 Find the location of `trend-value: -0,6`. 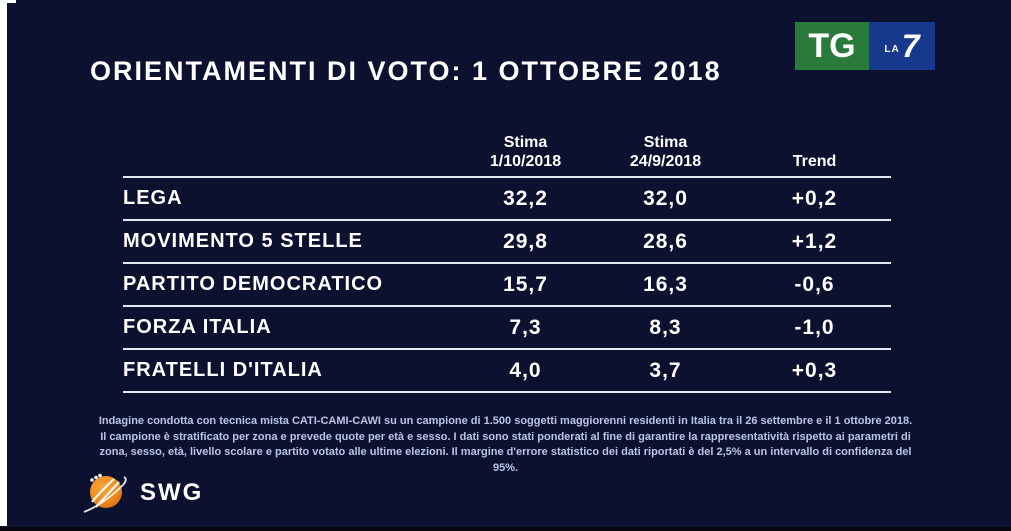

trend-value: -0,6 is located at coordinates (814, 284).